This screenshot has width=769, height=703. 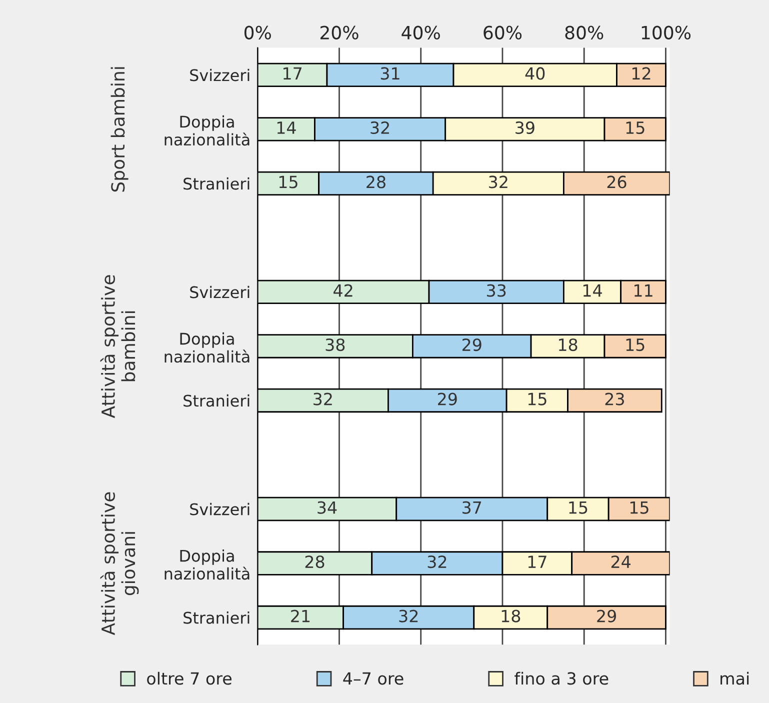 I want to click on text: Attività sportive giovani, so click(x=119, y=564).